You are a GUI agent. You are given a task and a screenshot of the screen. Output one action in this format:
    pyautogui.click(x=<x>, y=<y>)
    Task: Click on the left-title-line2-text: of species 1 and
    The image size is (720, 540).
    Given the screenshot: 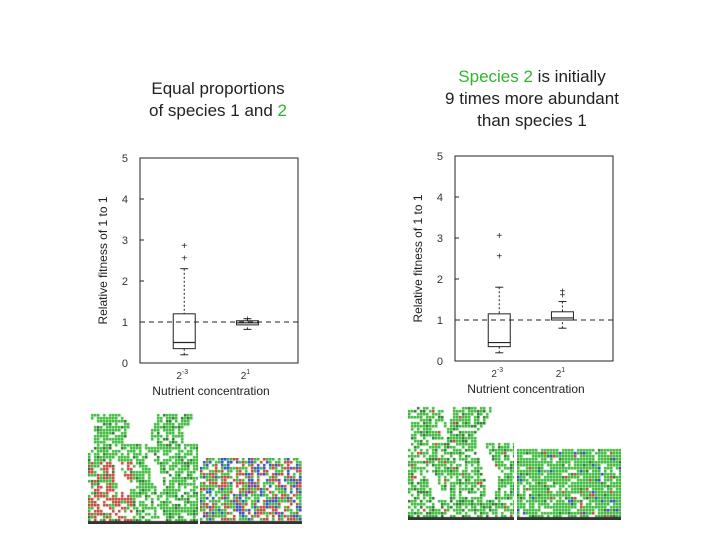 What is the action you would take?
    pyautogui.click(x=213, y=110)
    